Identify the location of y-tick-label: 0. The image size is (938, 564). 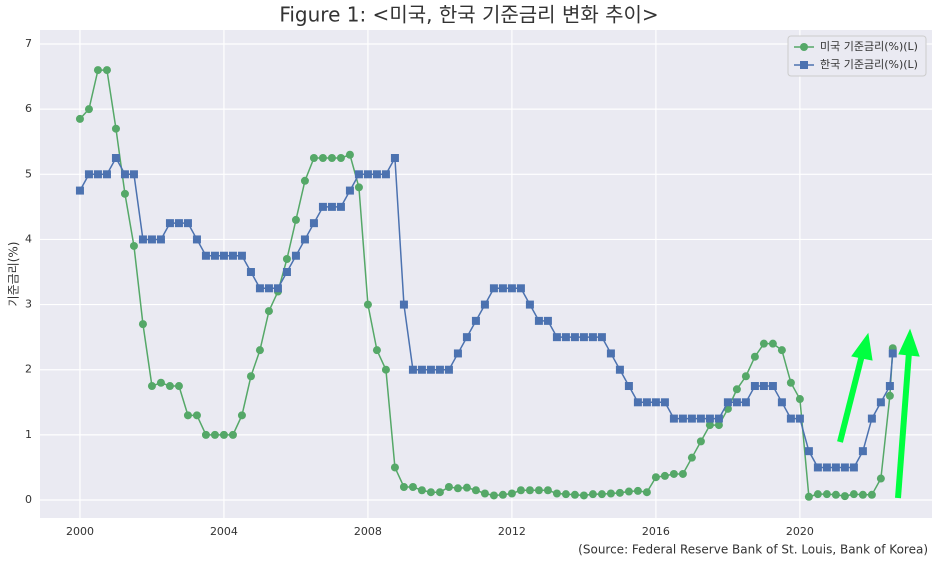
(28, 499).